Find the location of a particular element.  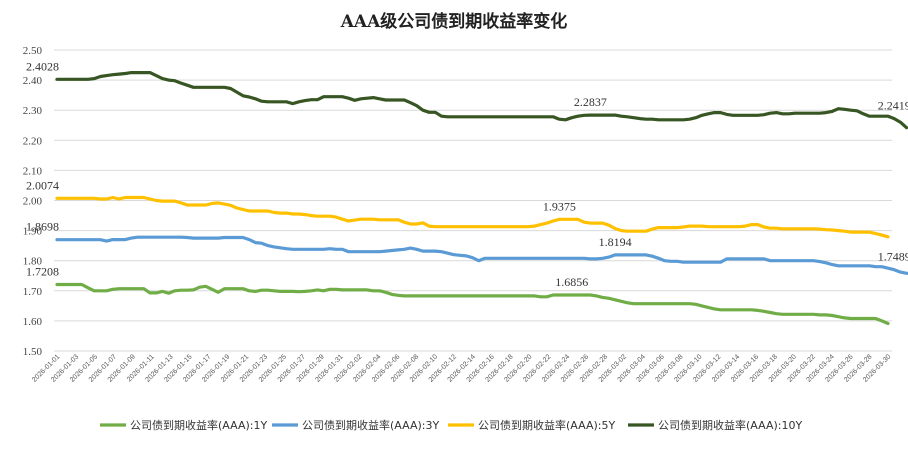

data-label: 1.6856 is located at coordinates (571, 282).